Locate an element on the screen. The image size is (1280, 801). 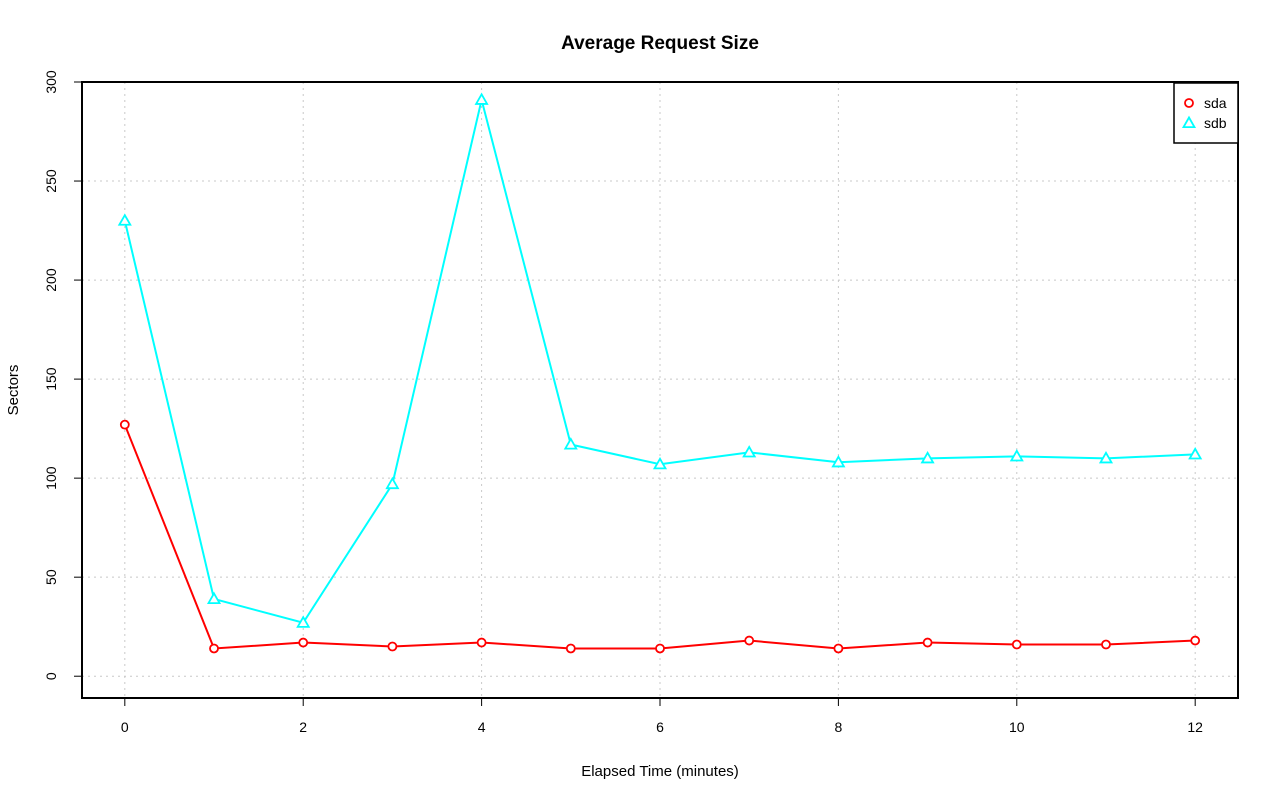
x-tick-label: 10 is located at coordinates (1017, 727).